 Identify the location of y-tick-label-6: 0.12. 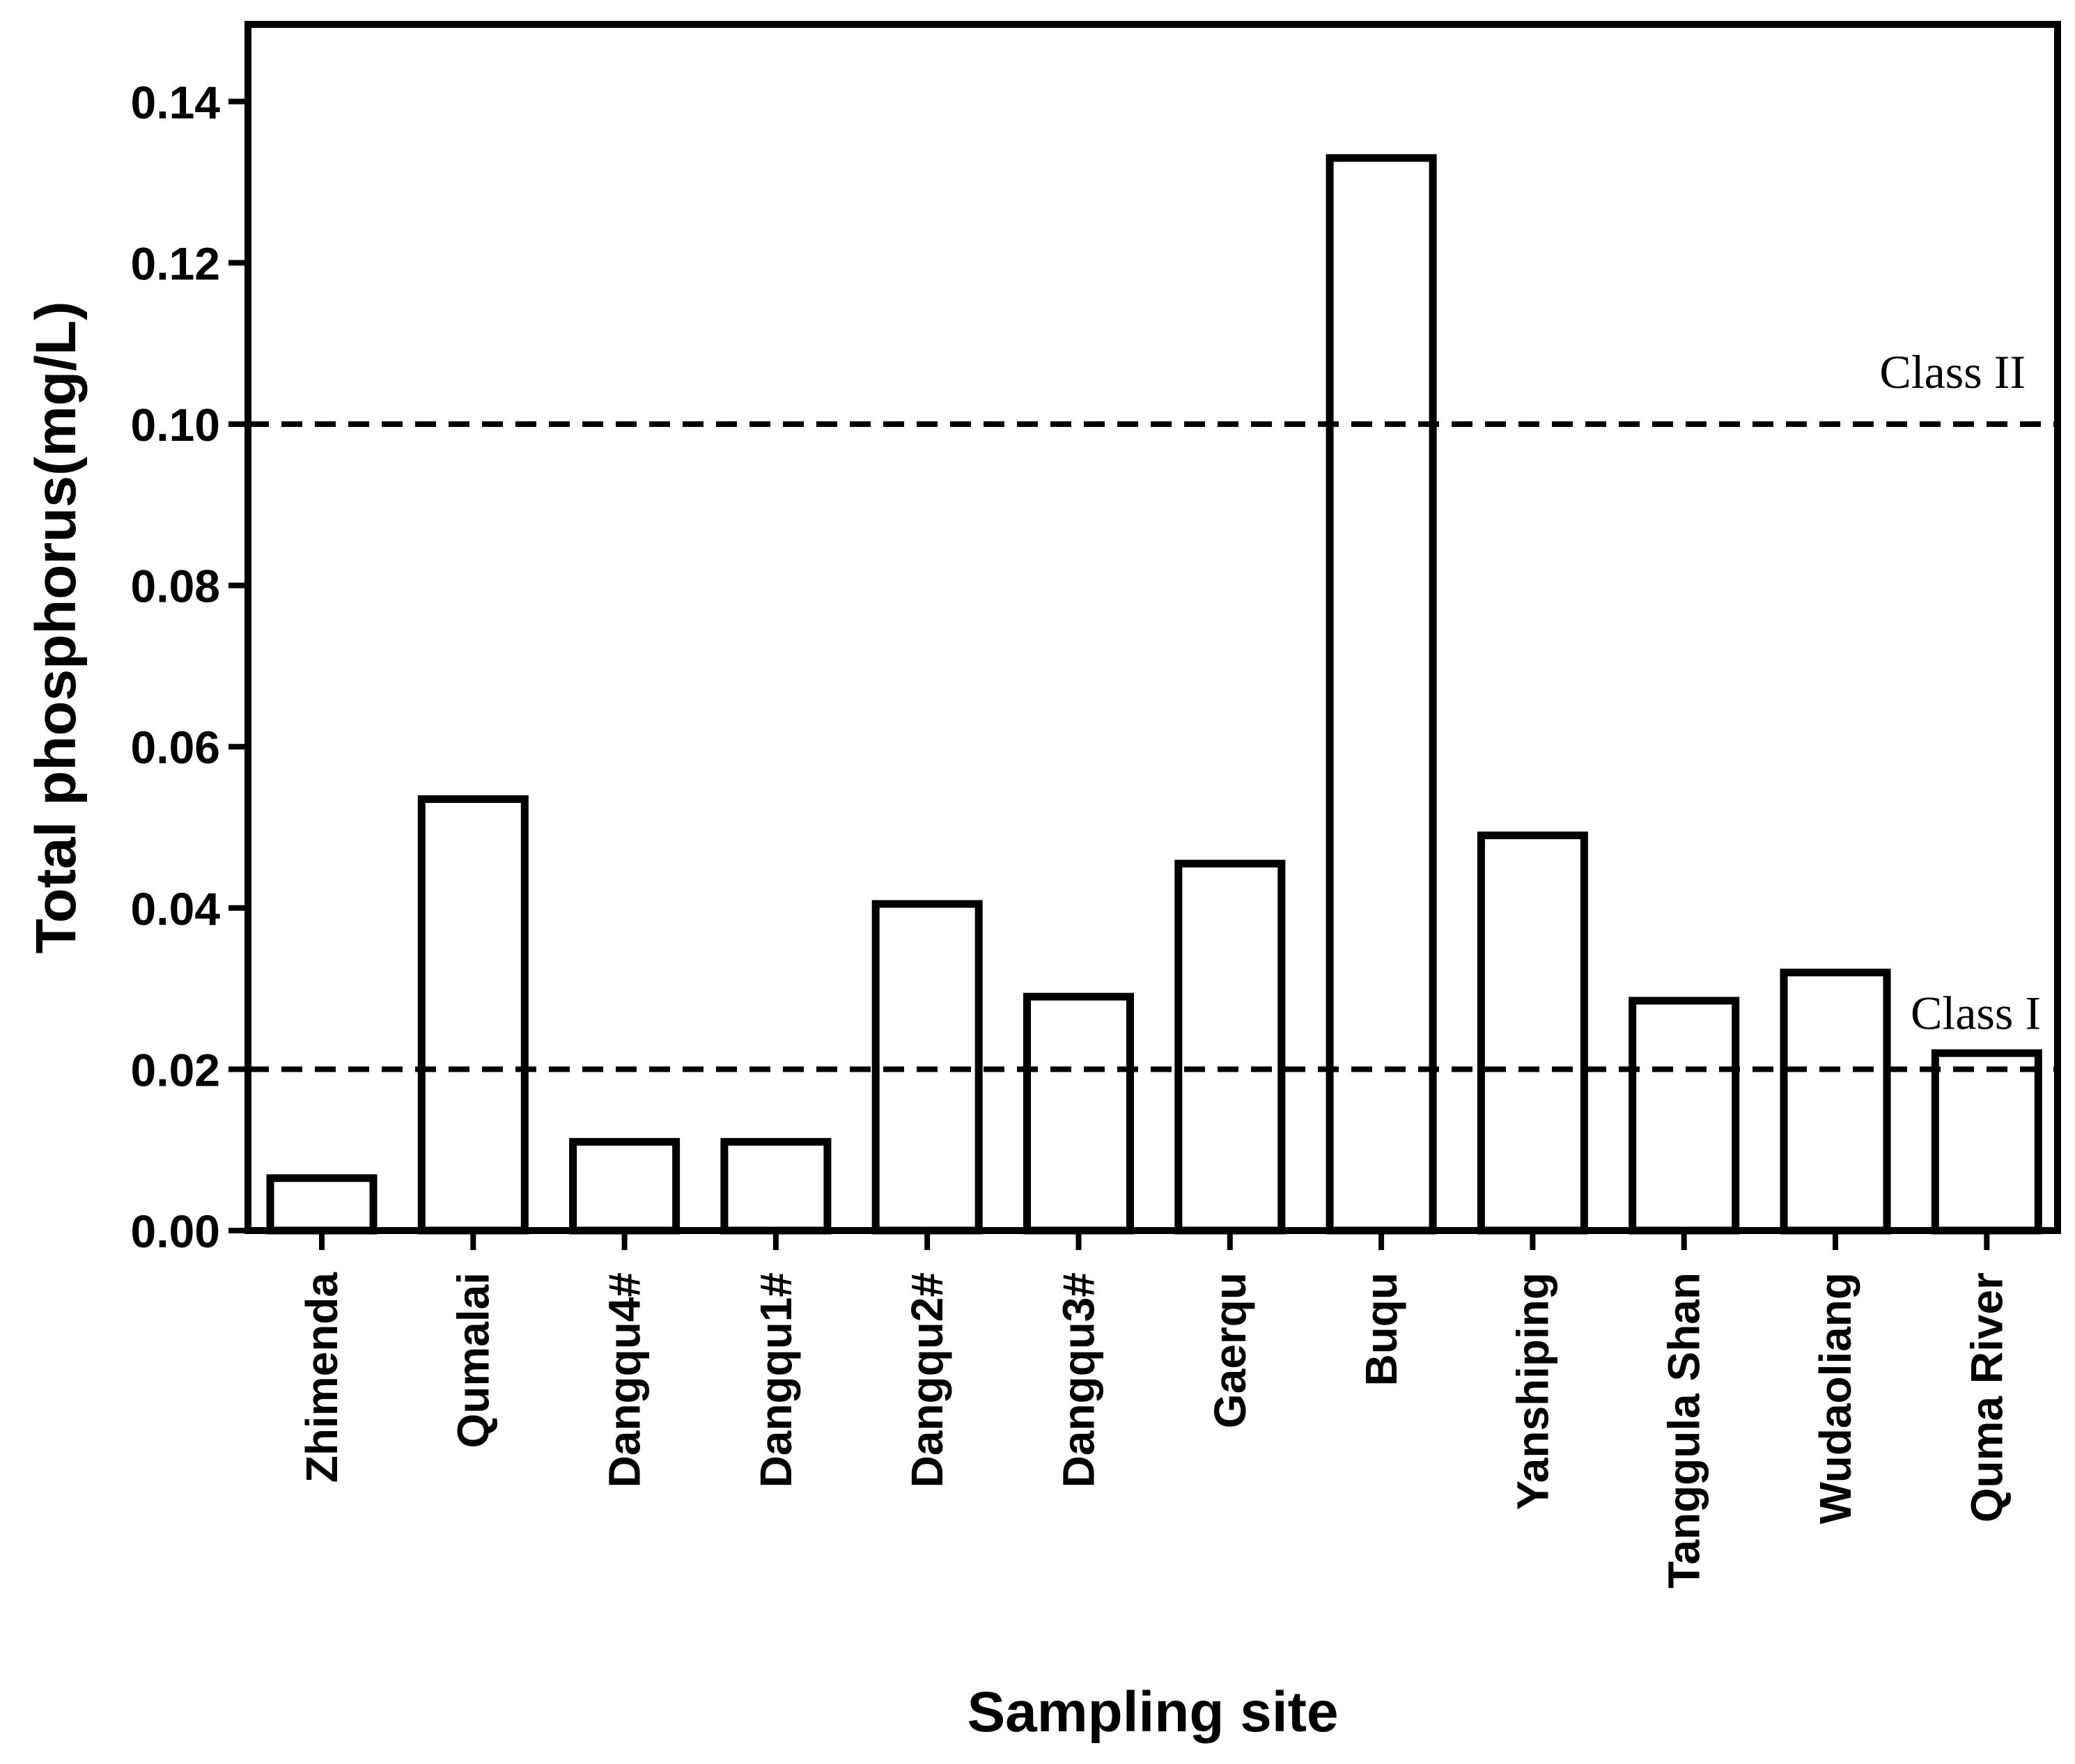
(176, 263).